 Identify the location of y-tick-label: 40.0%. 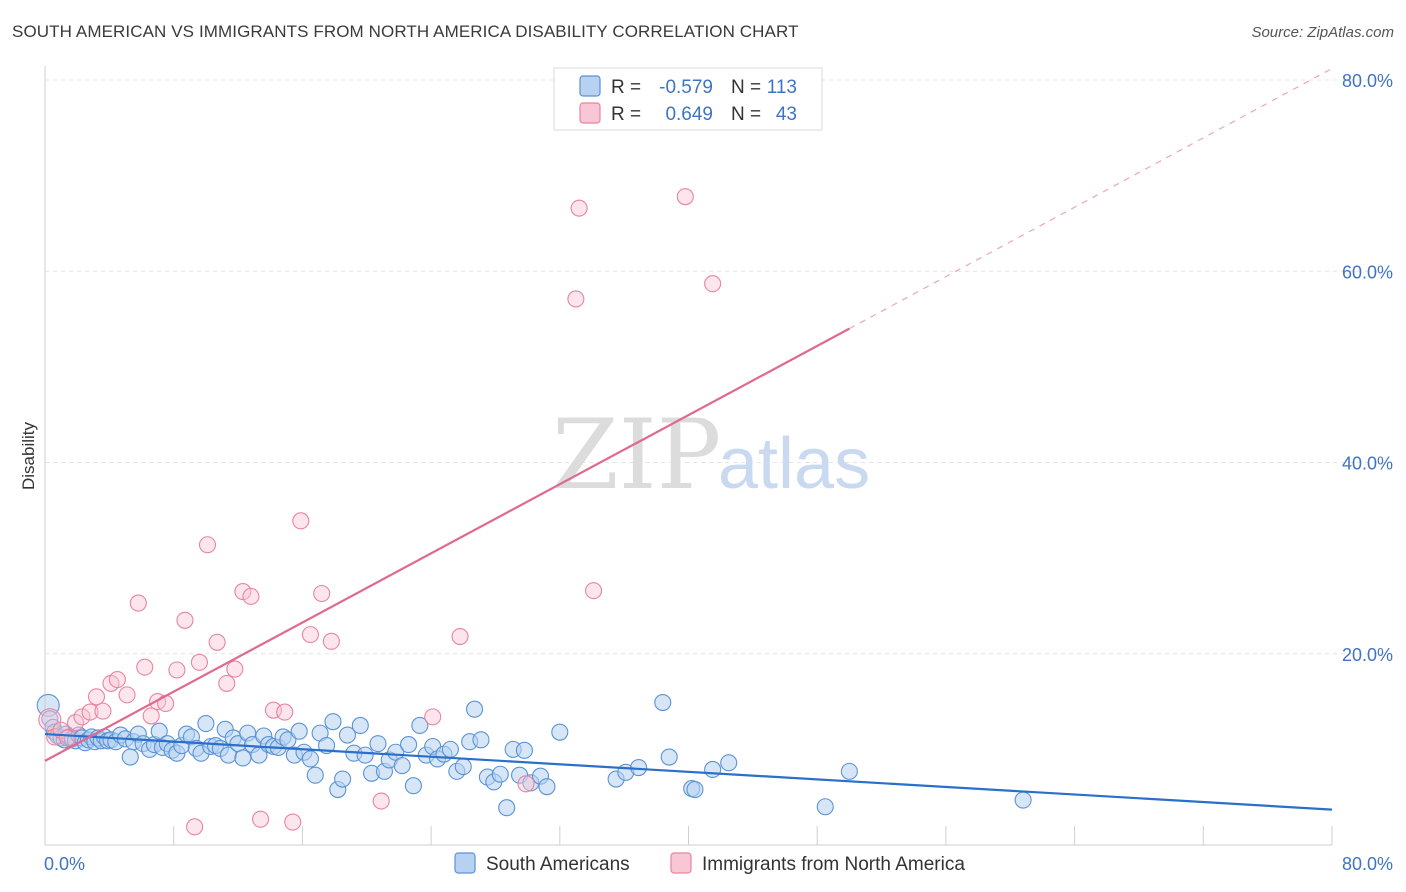
(1367, 464).